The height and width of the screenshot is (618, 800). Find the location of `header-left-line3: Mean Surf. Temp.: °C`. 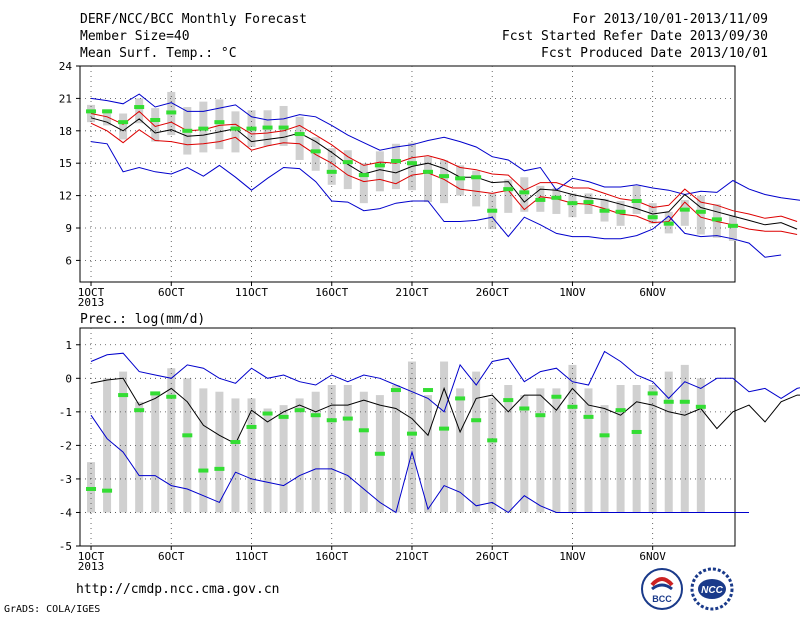

header-left-line3: Mean Surf. Temp.: °C is located at coordinates (158, 53).